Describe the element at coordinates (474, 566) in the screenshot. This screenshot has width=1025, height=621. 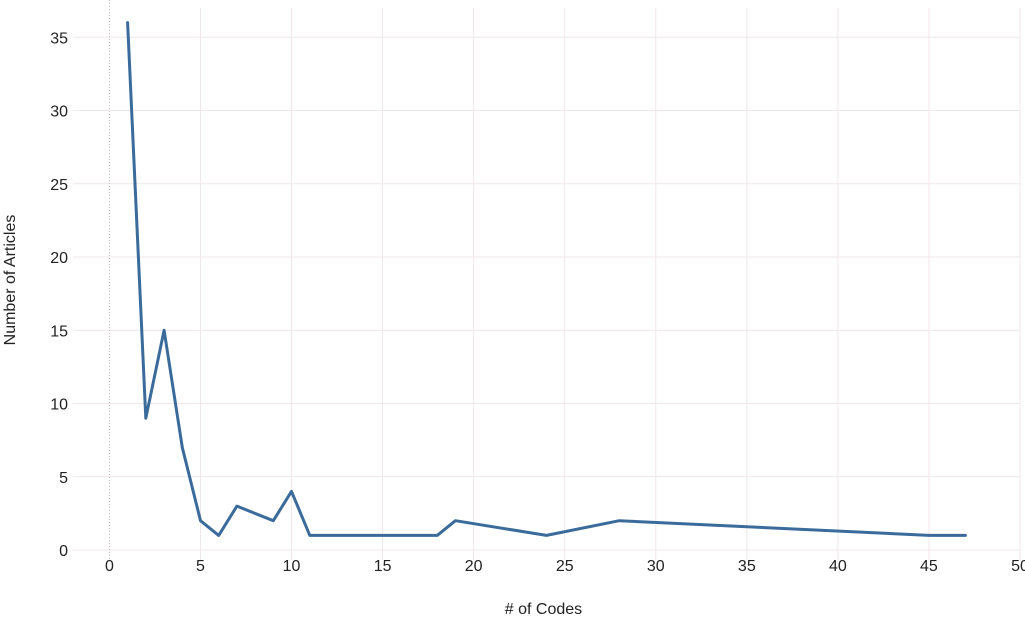
I see `x-tick-label-20: 20` at that location.